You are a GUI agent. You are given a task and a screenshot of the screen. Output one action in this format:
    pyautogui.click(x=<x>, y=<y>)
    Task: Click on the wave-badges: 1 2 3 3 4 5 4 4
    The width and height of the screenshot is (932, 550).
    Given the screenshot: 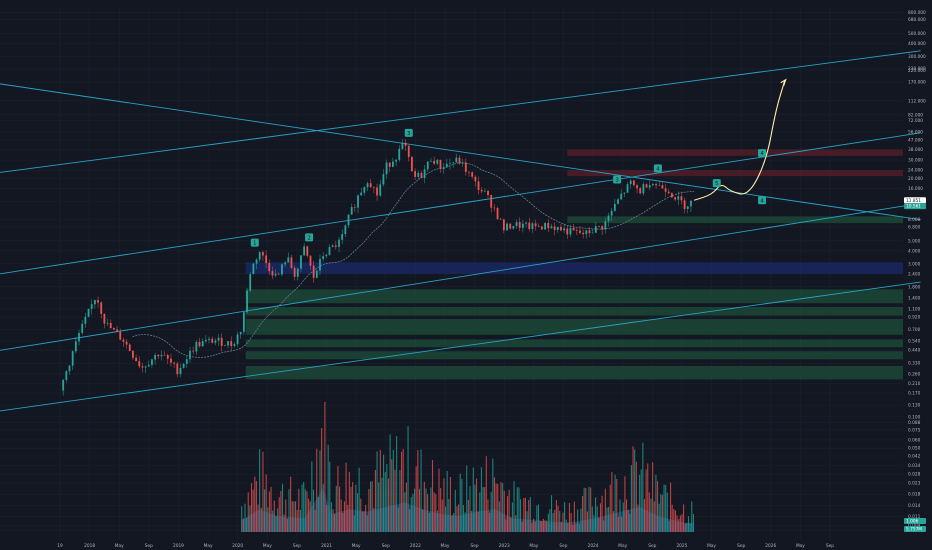 What is the action you would take?
    pyautogui.click(x=508, y=187)
    